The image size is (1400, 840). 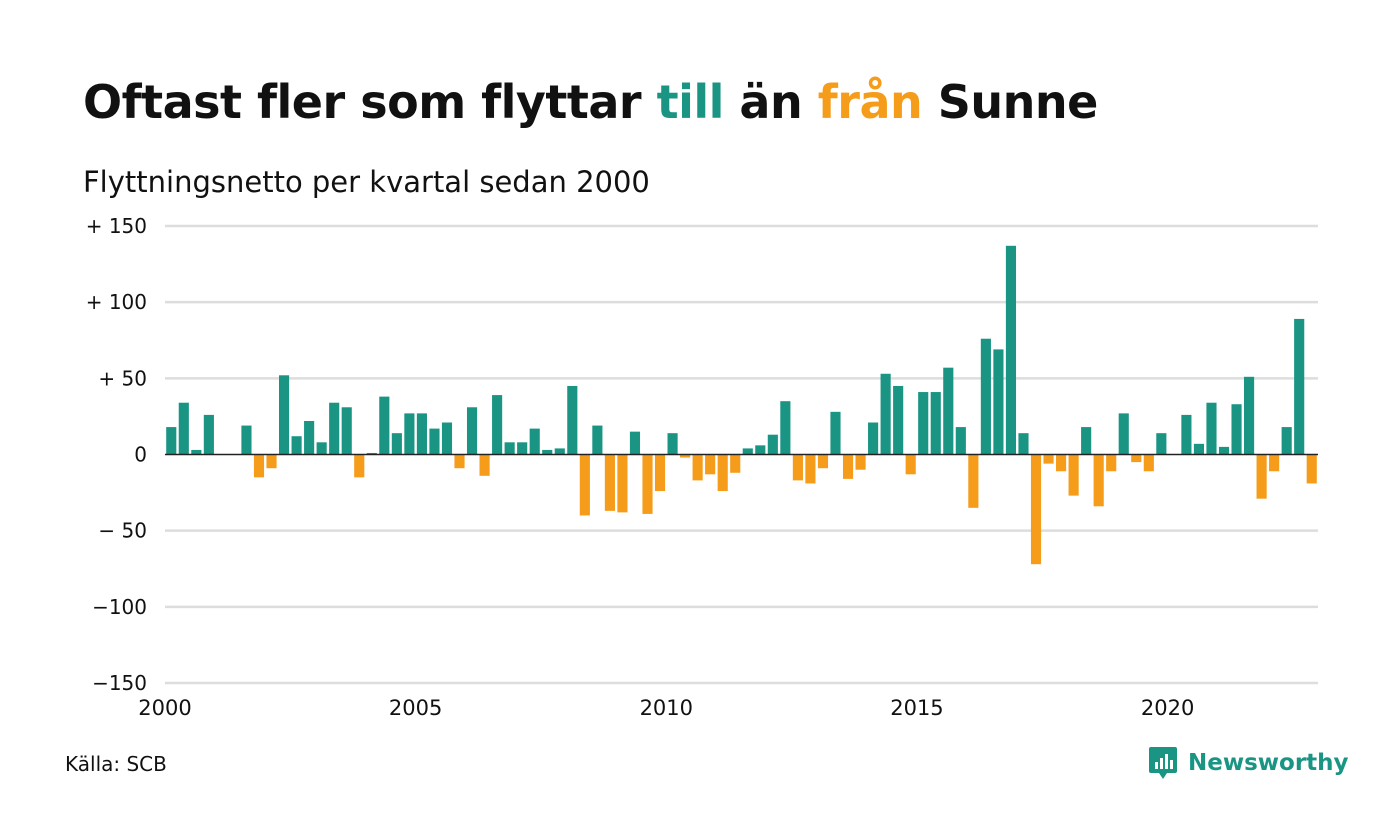 What do you see at coordinates (1163, 763) in the screenshot?
I see `newsworthy-logo-icon` at bounding box center [1163, 763].